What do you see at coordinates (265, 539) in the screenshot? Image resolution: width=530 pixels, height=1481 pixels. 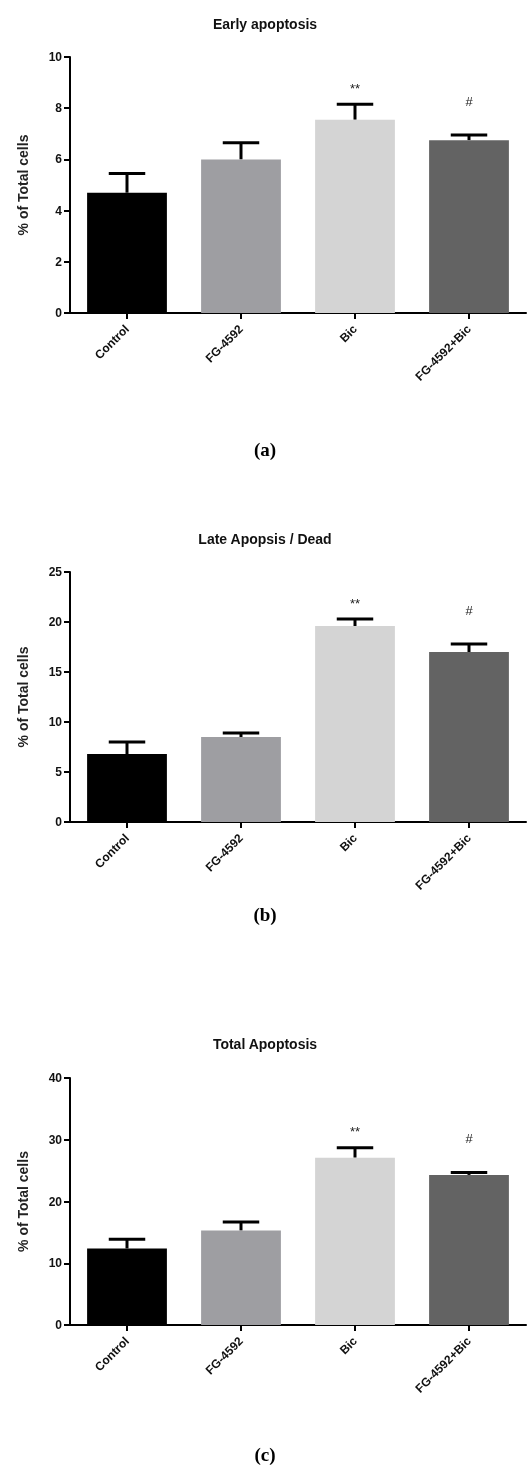 I see `chart-title: Late Apopsis / Dead` at bounding box center [265, 539].